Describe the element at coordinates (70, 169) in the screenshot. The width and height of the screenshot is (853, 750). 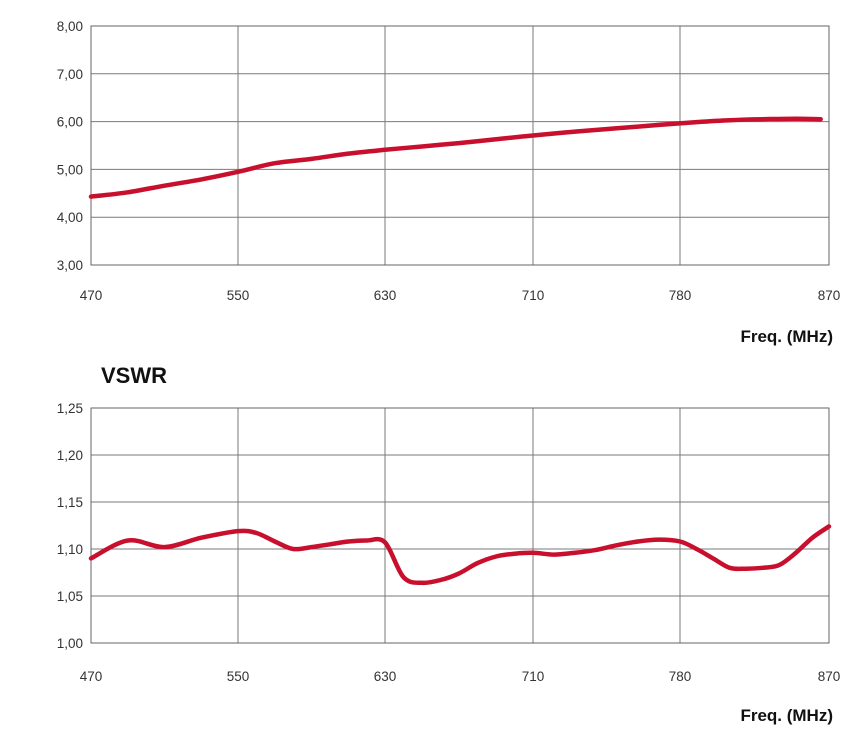
I see `y-tick-label: 5,00` at that location.